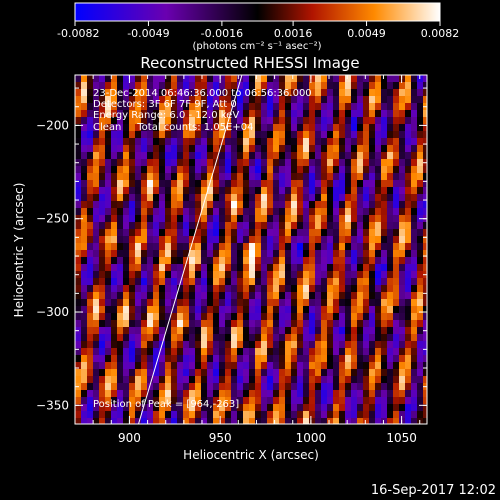 The width and height of the screenshot is (500, 500). What do you see at coordinates (52, 405) in the screenshot?
I see `y-tick-label: −350` at bounding box center [52, 405].